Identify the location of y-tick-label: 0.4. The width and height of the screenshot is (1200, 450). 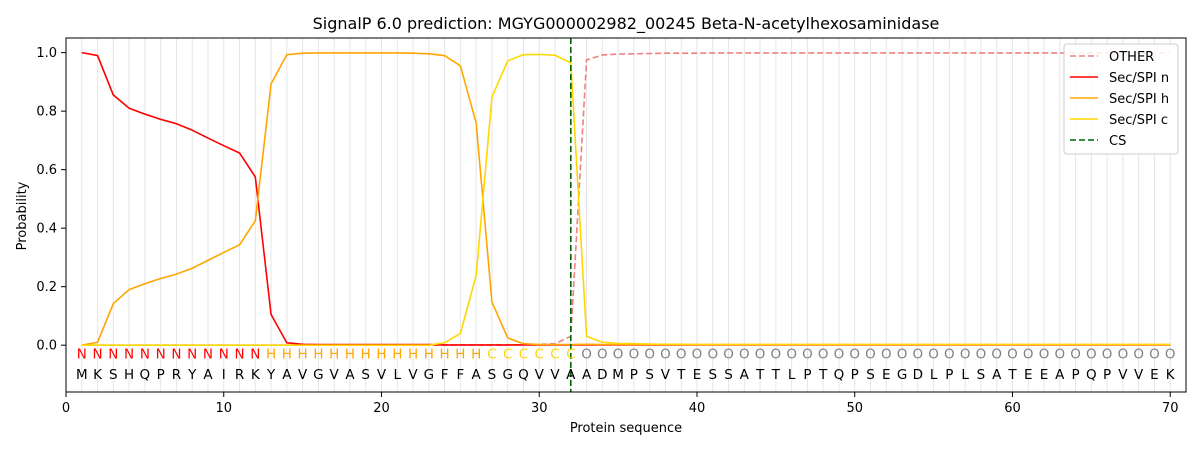
(46, 229).